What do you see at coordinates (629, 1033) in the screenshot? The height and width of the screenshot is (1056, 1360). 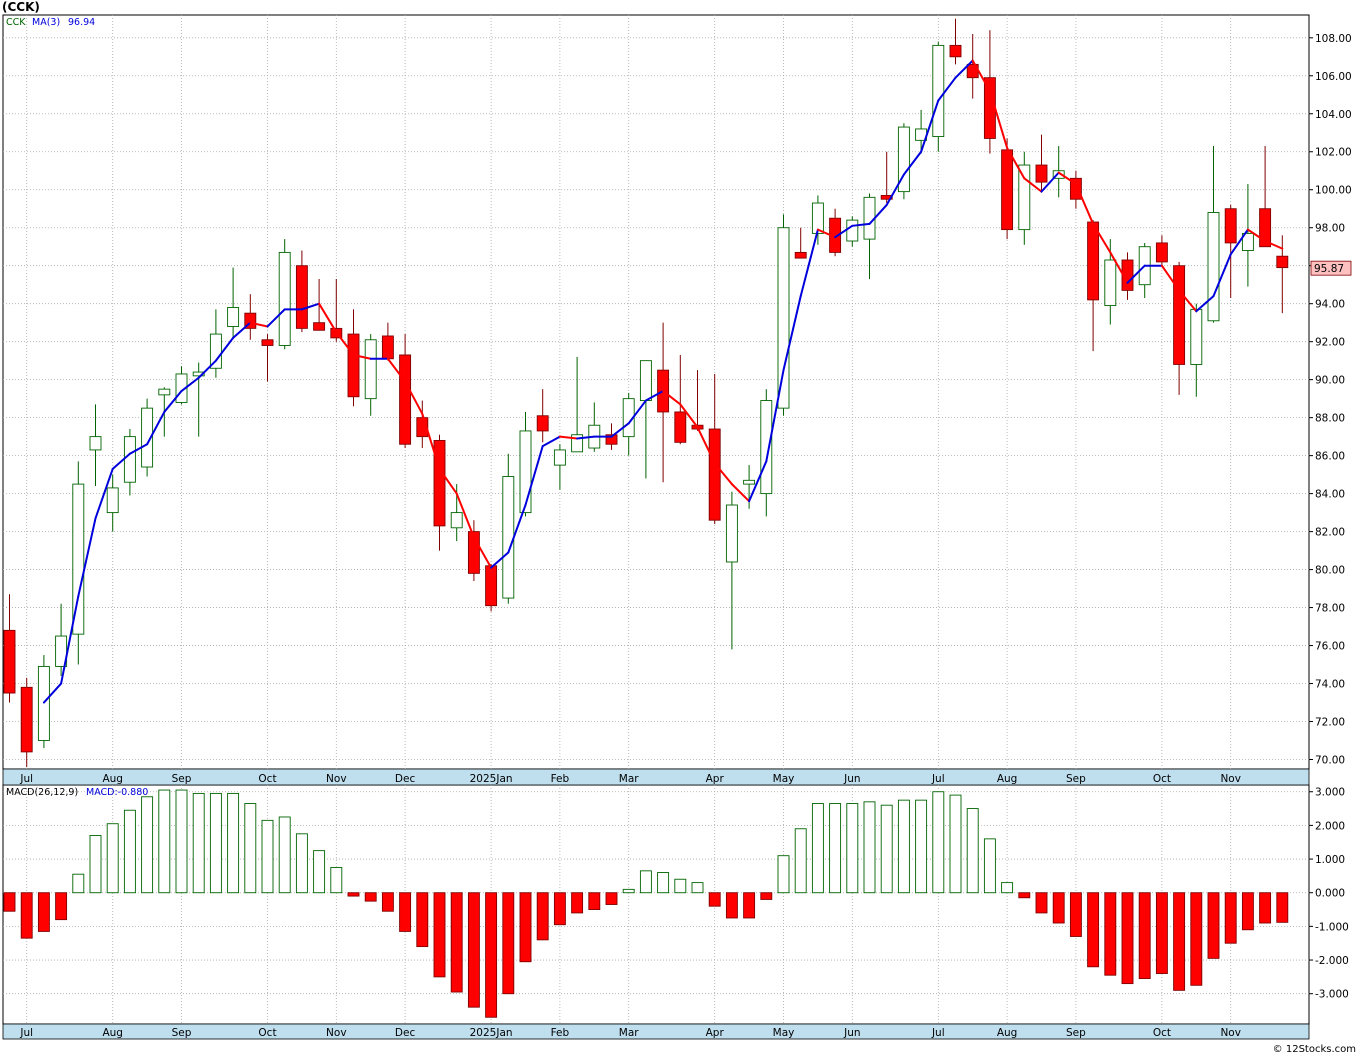 I see `macd-month-label: Mar` at bounding box center [629, 1033].